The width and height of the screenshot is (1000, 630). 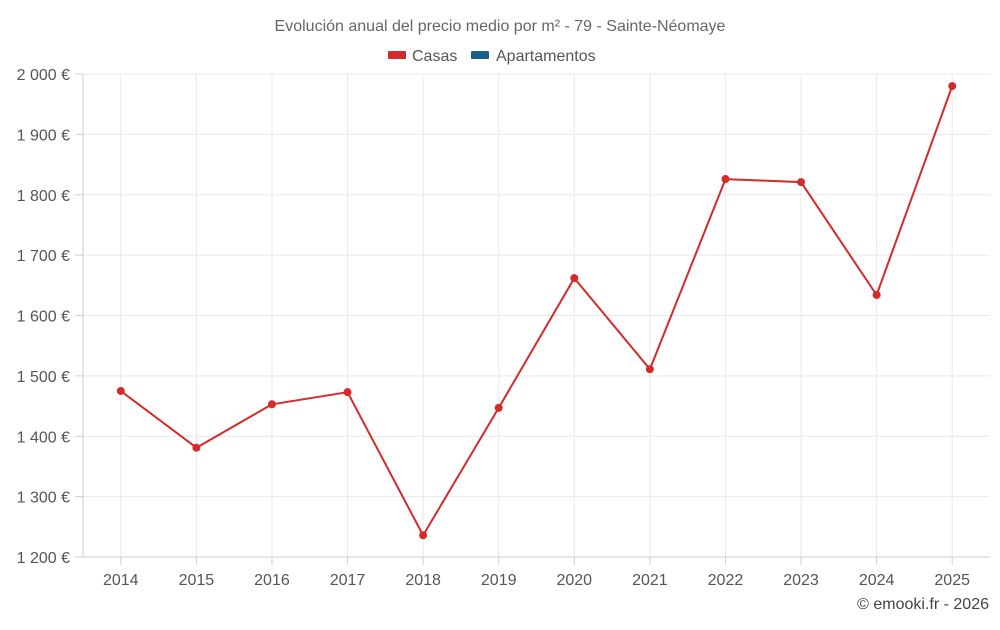 What do you see at coordinates (726, 580) in the screenshot?
I see `x-tick-label: 2022` at bounding box center [726, 580].